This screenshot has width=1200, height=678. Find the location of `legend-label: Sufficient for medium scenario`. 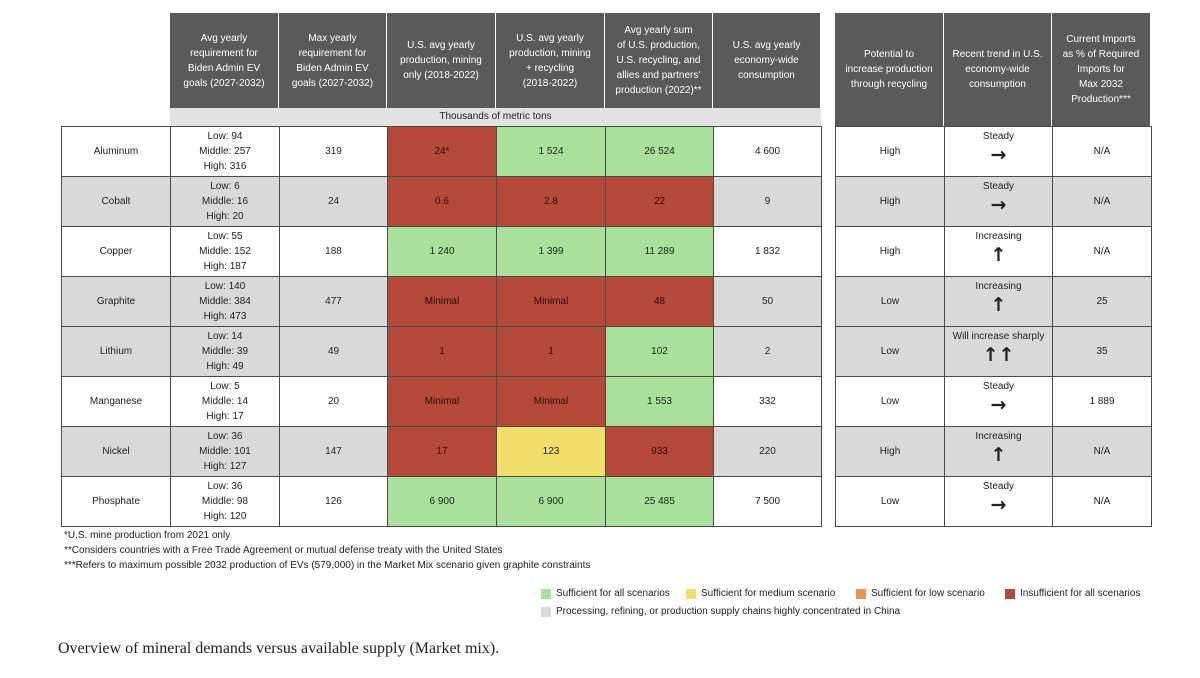

legend-label: Sufficient for medium scenario is located at coordinates (768, 593).